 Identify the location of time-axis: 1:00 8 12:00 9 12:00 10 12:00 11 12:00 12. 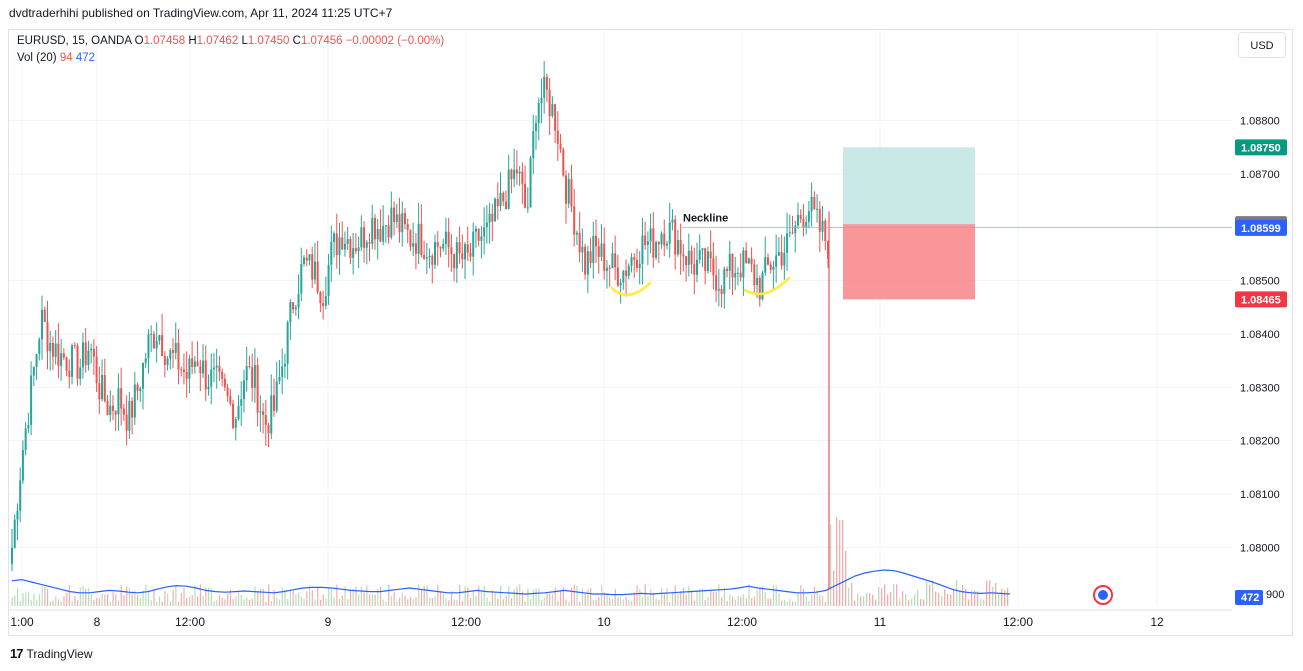
(620, 619).